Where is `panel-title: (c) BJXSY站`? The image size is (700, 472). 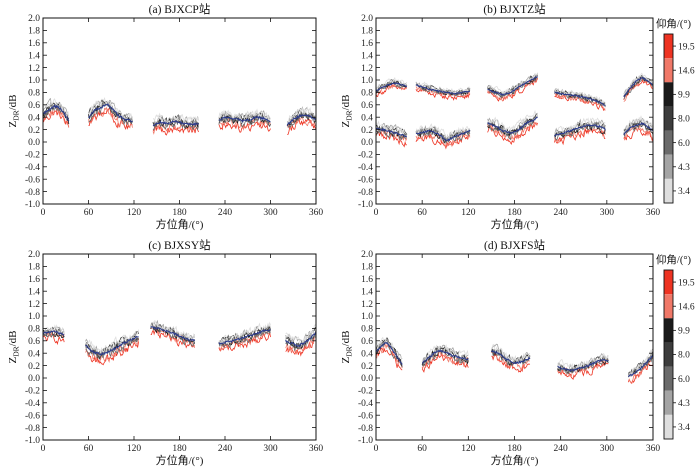
panel-title: (c) BJXSY站 is located at coordinates (179, 245).